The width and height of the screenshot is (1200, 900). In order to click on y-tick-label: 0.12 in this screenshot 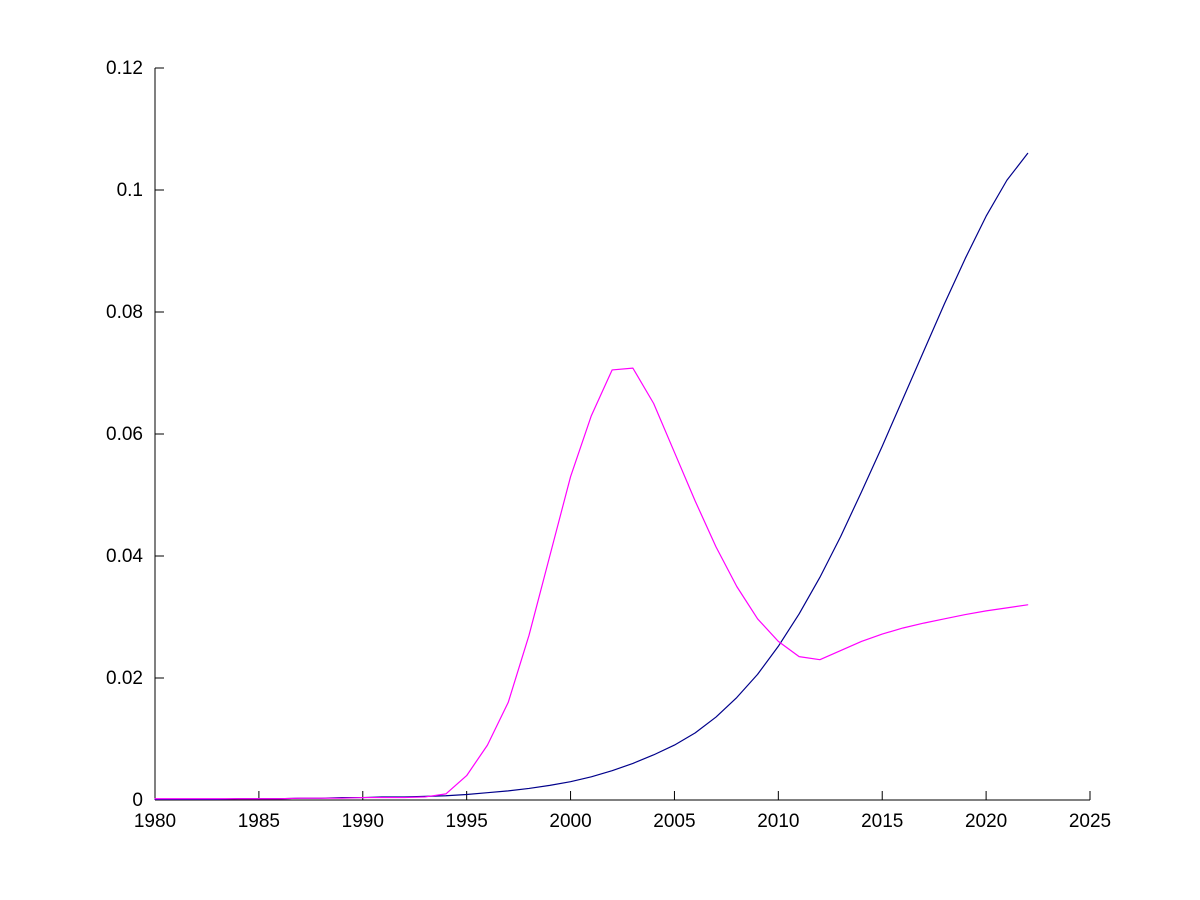, I will do `click(124, 68)`.